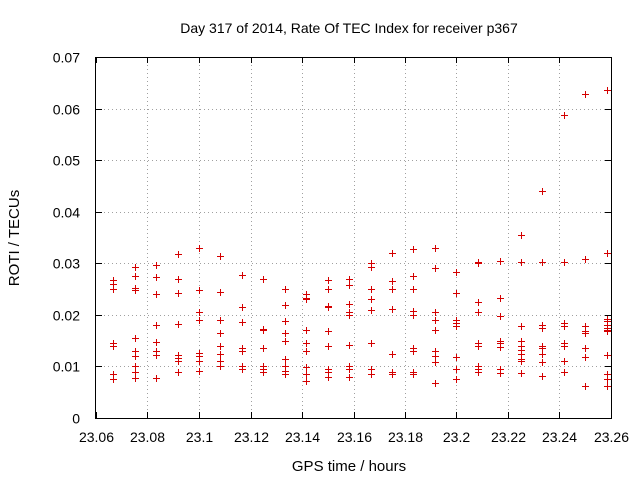 Image resolution: width=640 pixels, height=480 pixels. I want to click on y-tick-label: 0.02, so click(66, 316).